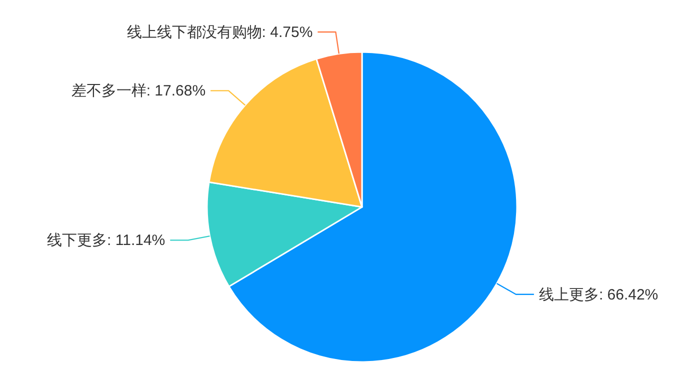 Image resolution: width=700 pixels, height=366 pixels. I want to click on category-label: 线上线下都没有购物, so click(194, 32).